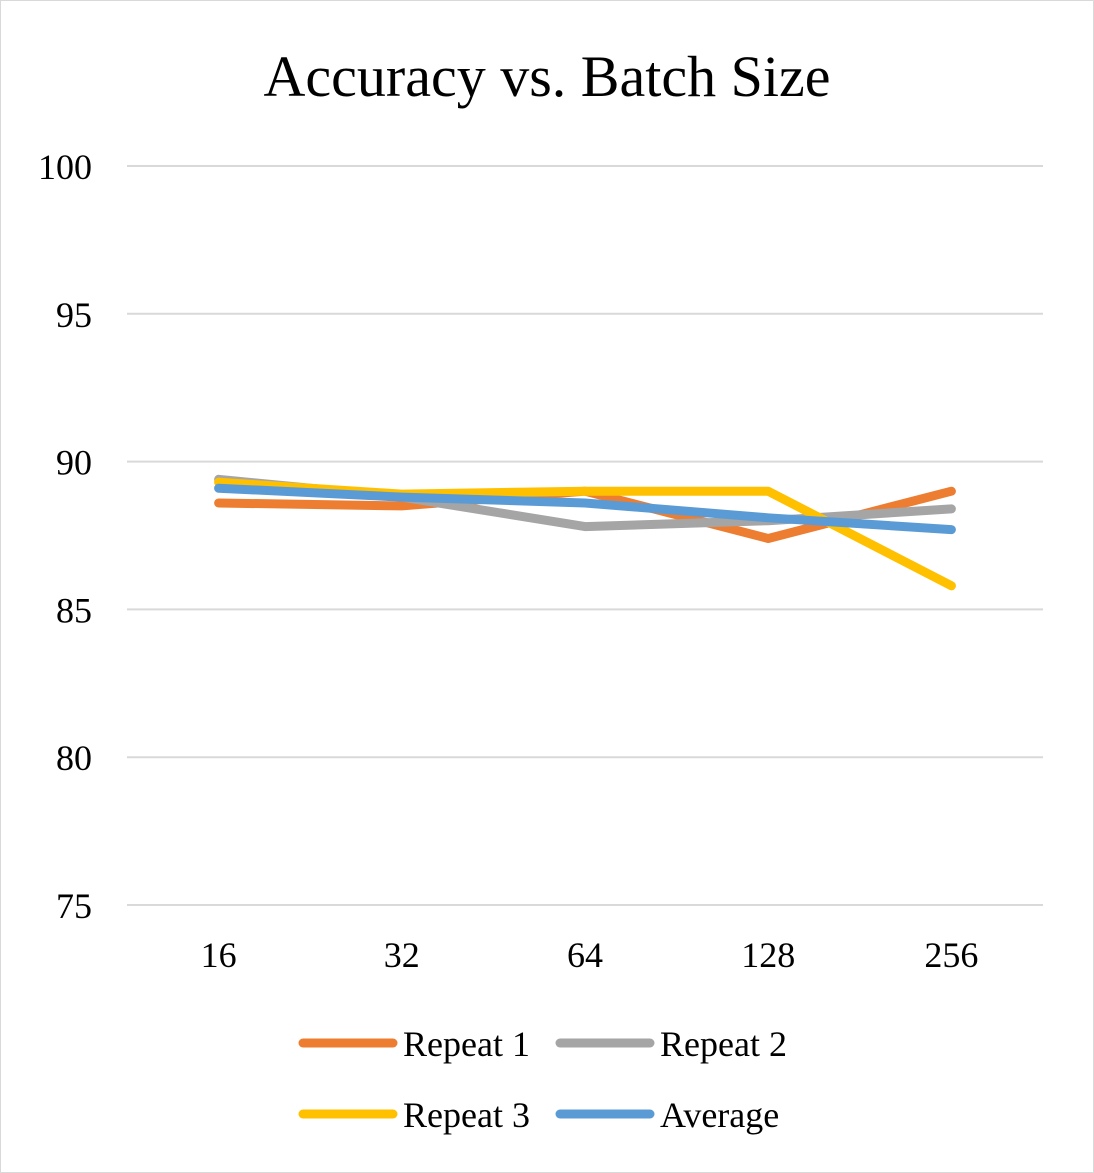 The width and height of the screenshot is (1094, 1173). Describe the element at coordinates (74, 315) in the screenshot. I see `y-tick-label: 95` at that location.